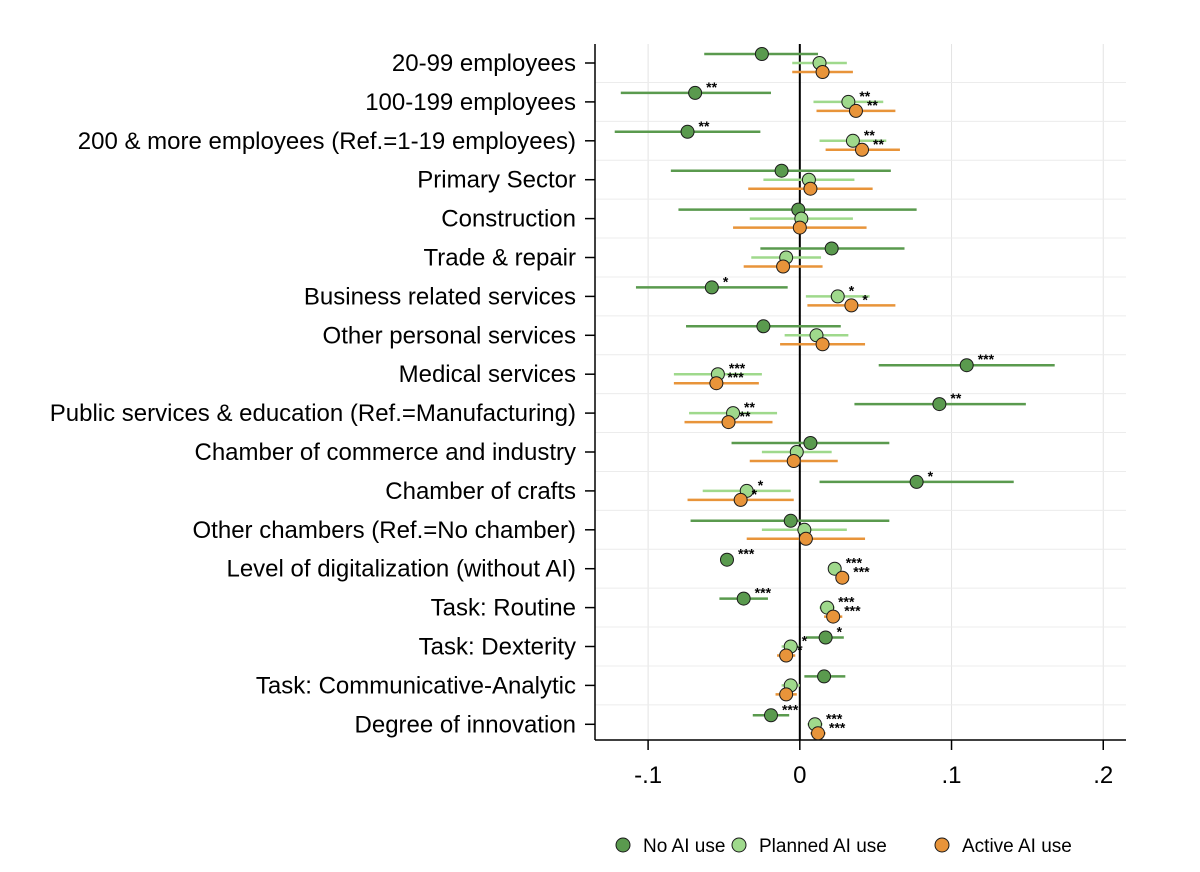  Describe the element at coordinates (496, 180) in the screenshot. I see `category-label: Primary Sector` at that location.